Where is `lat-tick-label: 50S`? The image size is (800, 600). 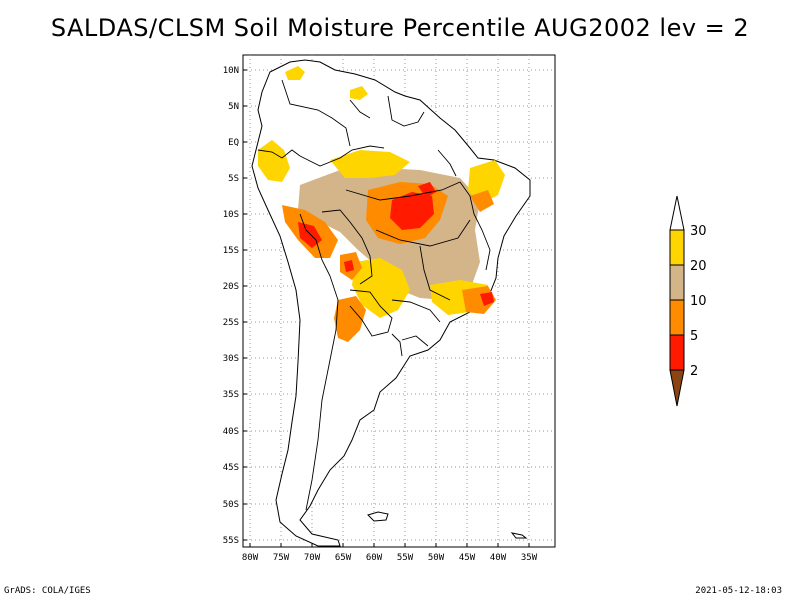 lat-tick-label: 50S is located at coordinates (231, 505).